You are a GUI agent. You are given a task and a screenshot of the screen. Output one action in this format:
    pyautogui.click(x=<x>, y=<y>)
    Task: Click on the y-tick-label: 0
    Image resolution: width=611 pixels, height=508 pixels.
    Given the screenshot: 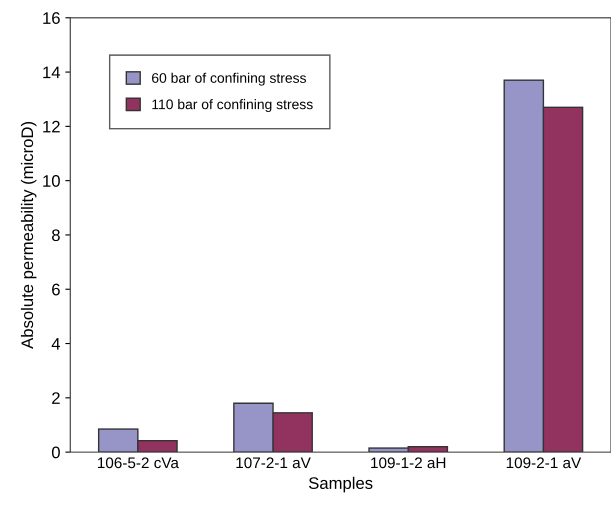 What is the action you would take?
    pyautogui.click(x=56, y=452)
    